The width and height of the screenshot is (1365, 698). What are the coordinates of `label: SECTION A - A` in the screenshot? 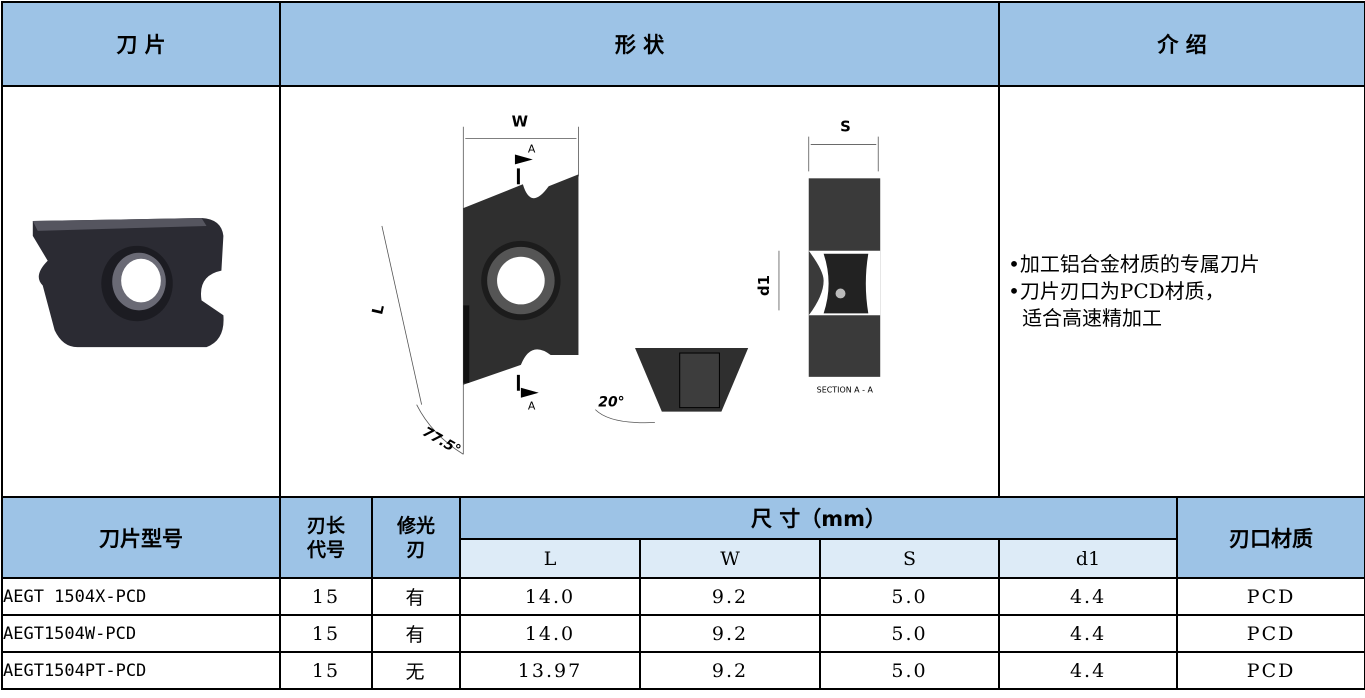 It's located at (845, 390).